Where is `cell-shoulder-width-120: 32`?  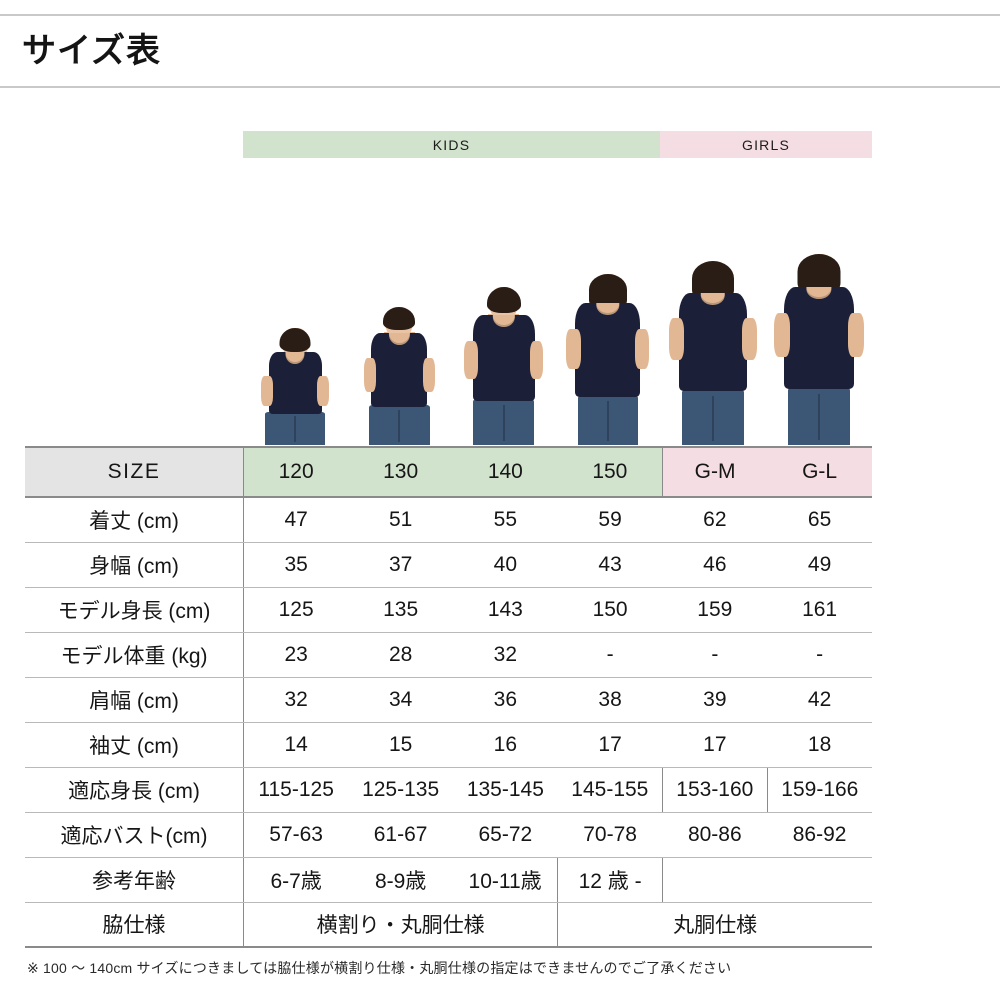
cell-shoulder-width-120: 32 is located at coordinates (296, 700).